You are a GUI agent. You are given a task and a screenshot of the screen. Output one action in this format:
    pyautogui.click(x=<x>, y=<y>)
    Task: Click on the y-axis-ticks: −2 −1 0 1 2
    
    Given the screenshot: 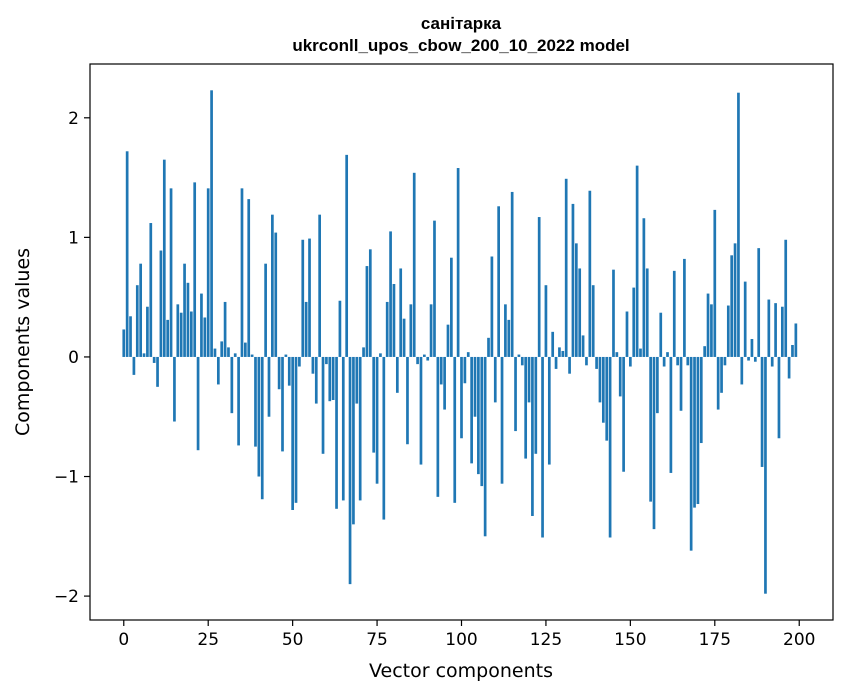 What is the action you would take?
    pyautogui.click(x=72, y=358)
    